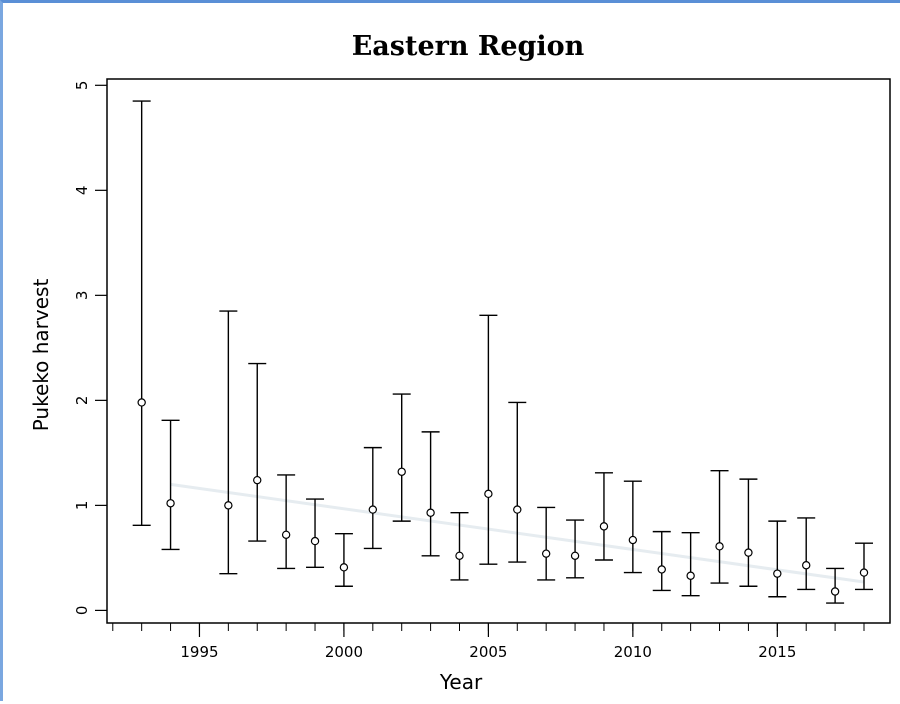  What do you see at coordinates (90, 348) in the screenshot?
I see `y-axis: 0 1 2 3 4 5` at bounding box center [90, 348].